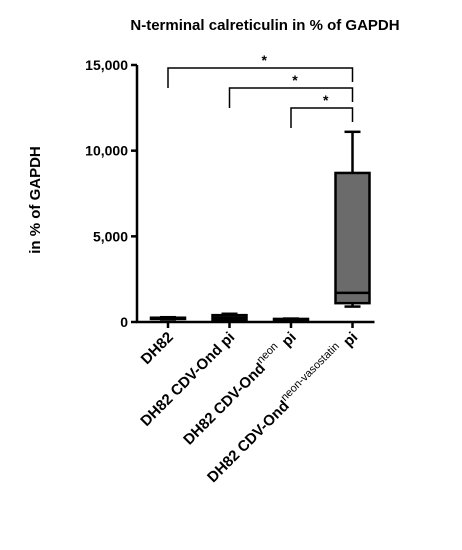  I want to click on chart-title: N-terminal calreticulin in % of GAPDH, so click(264, 25).